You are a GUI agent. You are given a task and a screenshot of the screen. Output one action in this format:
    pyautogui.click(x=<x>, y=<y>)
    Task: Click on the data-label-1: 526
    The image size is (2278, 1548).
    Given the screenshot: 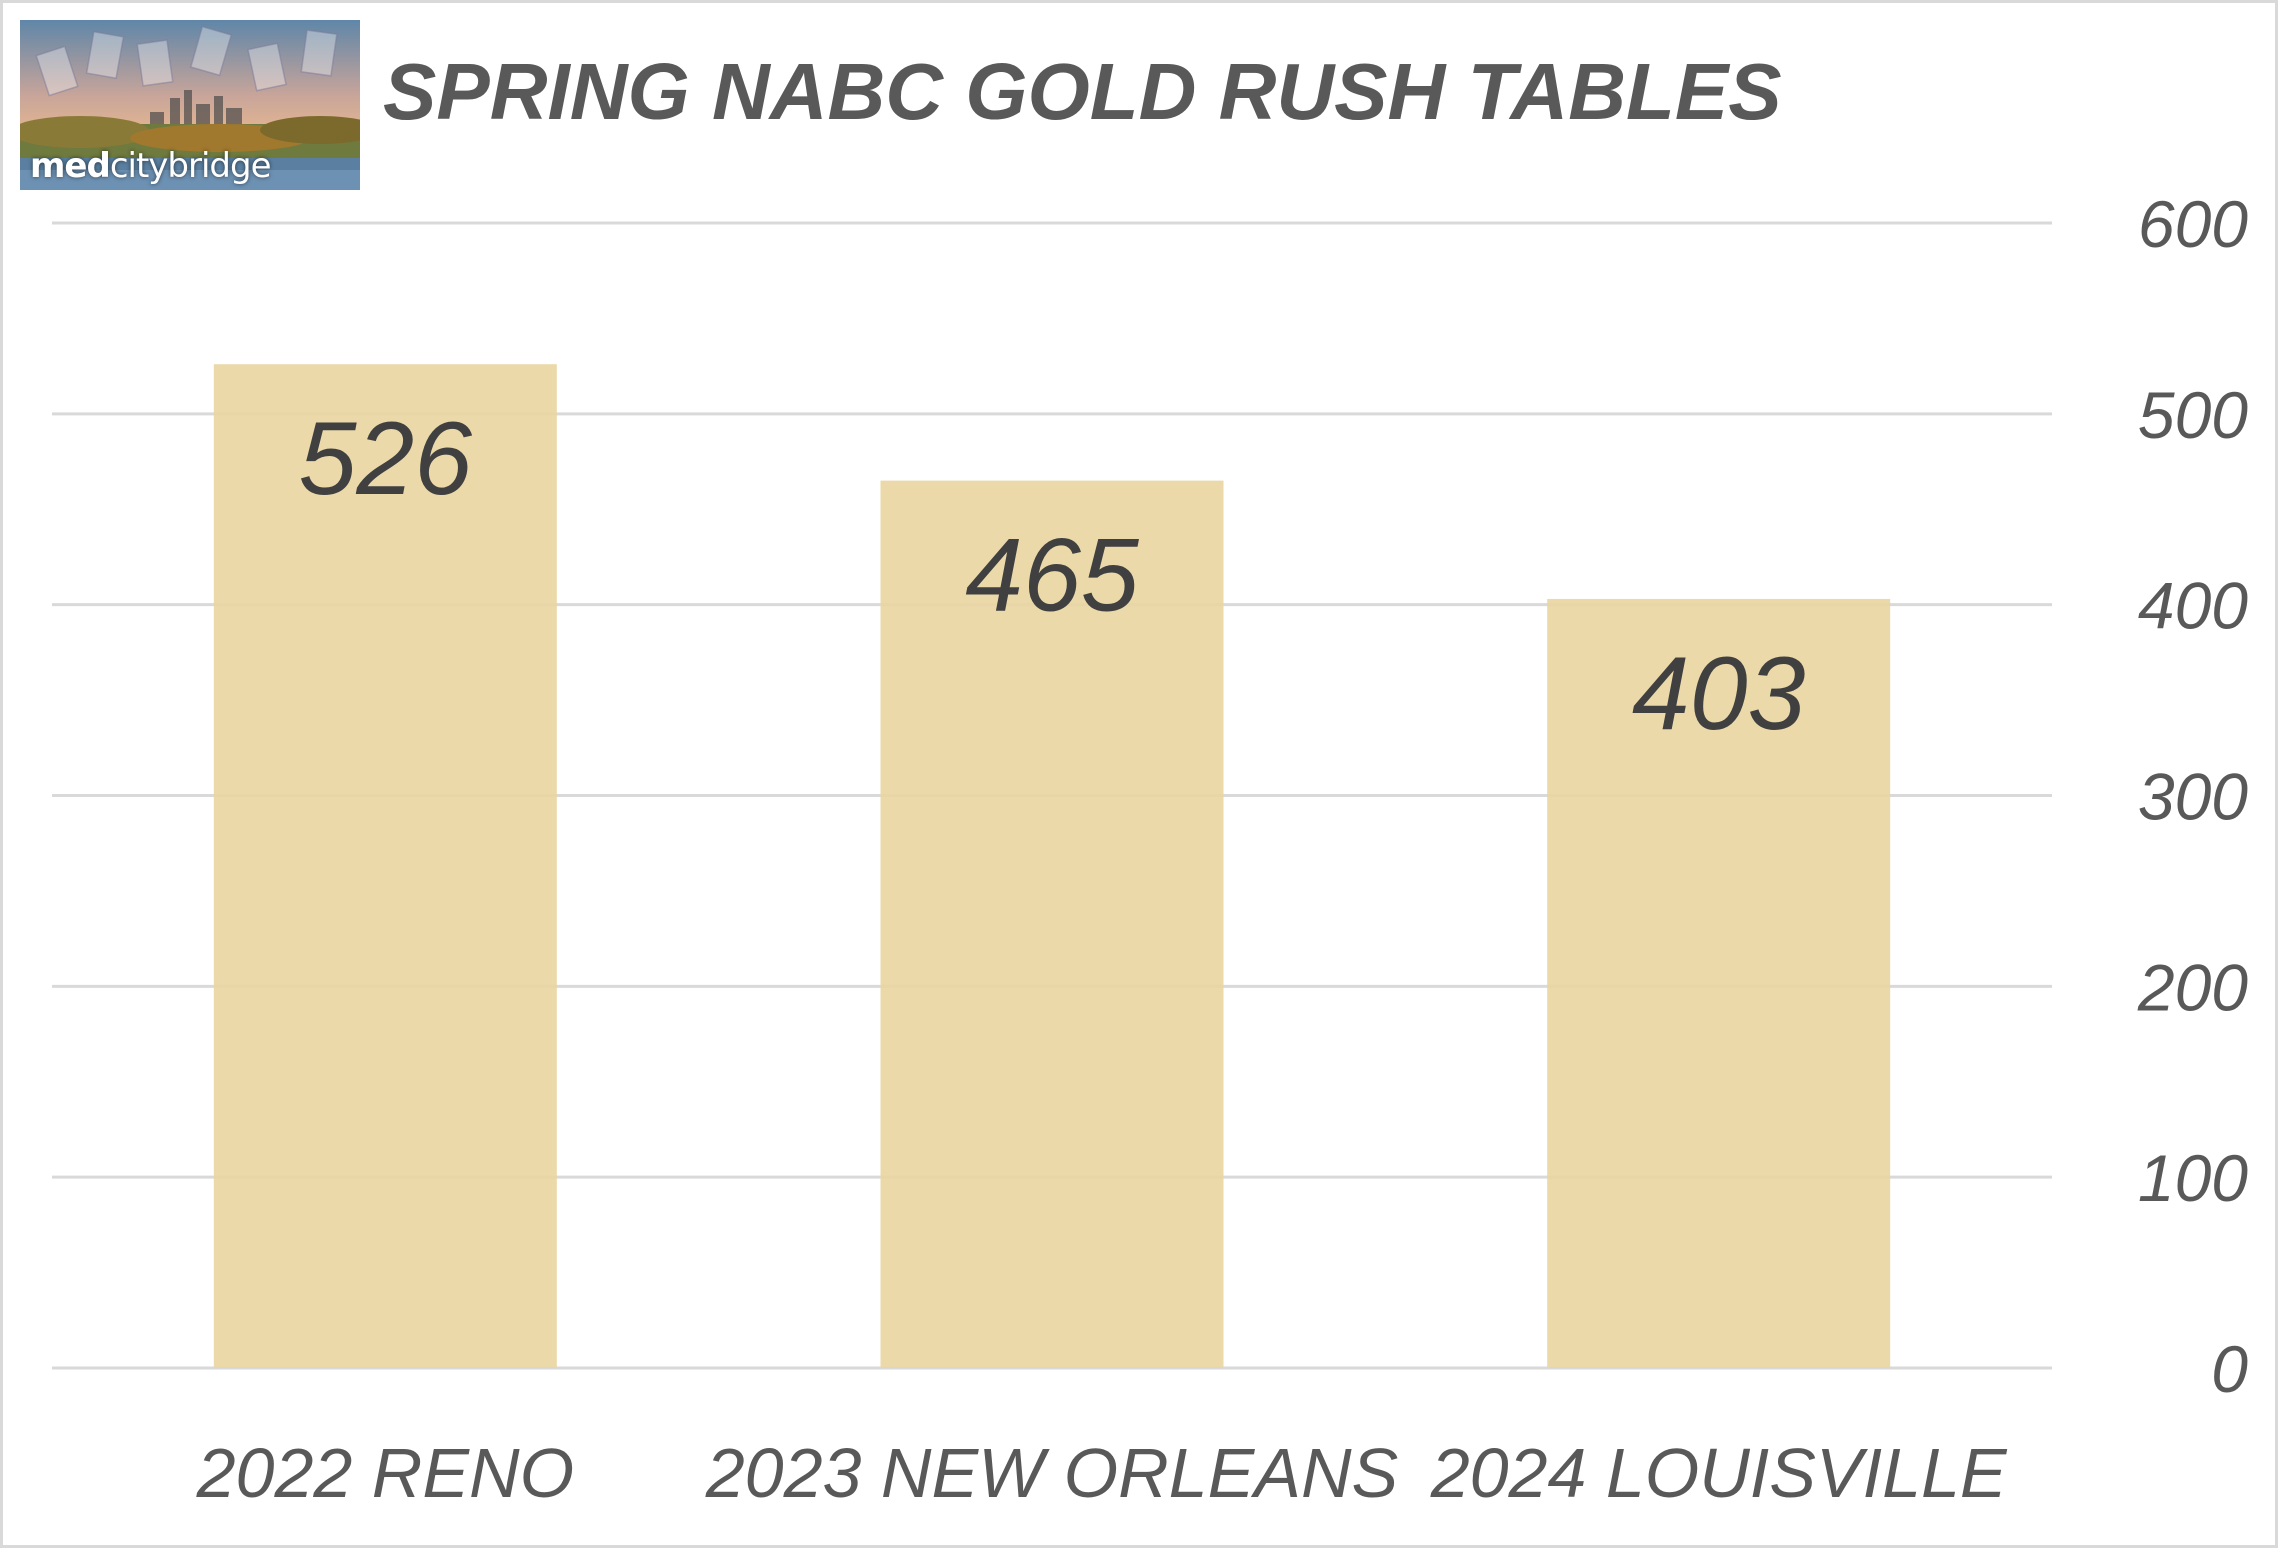 What is the action you would take?
    pyautogui.click(x=386, y=459)
    